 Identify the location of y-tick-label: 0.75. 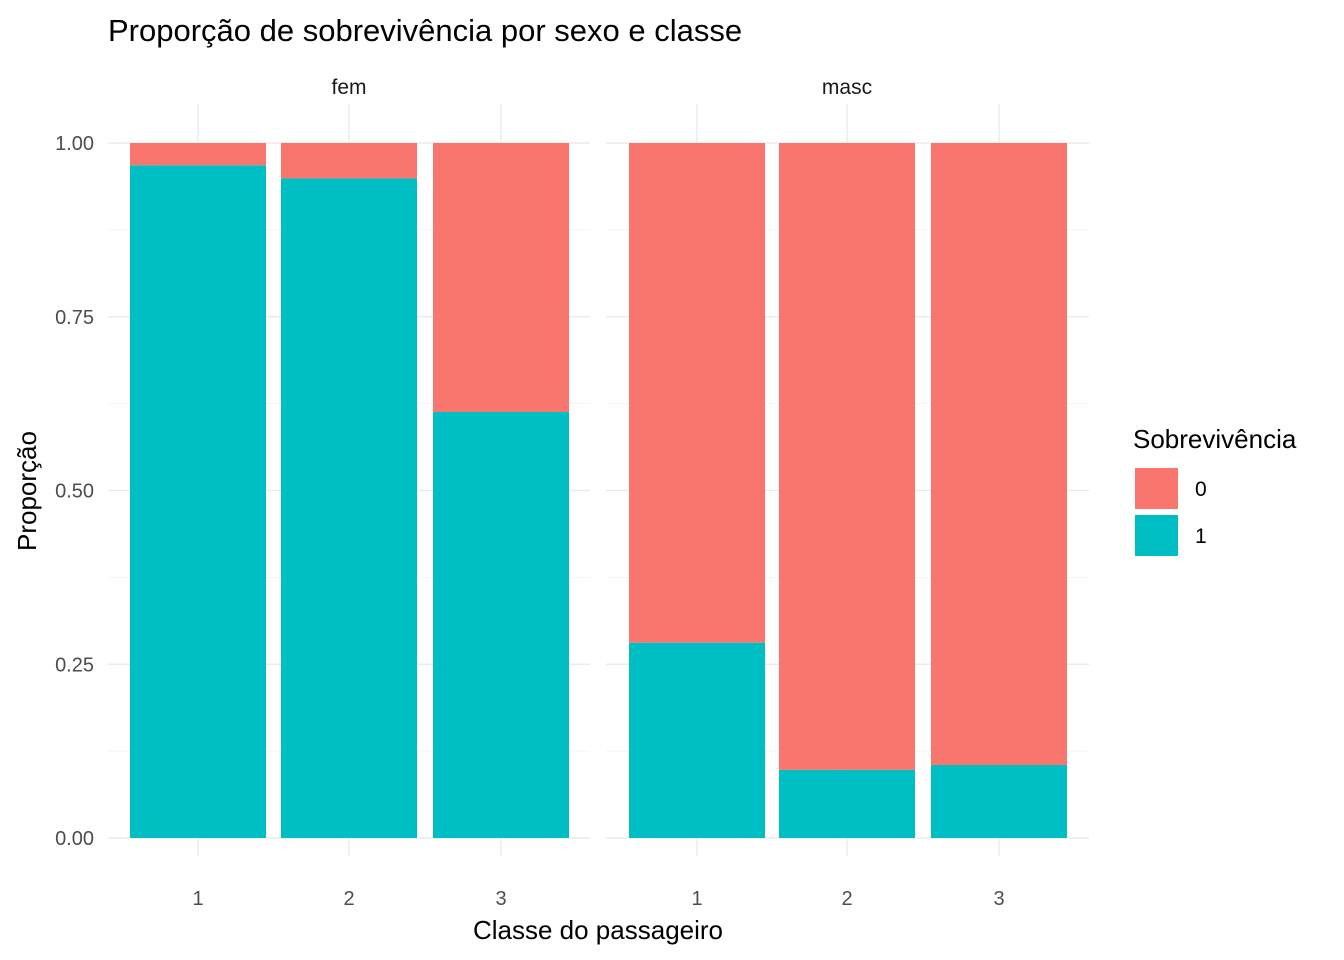
(74, 318).